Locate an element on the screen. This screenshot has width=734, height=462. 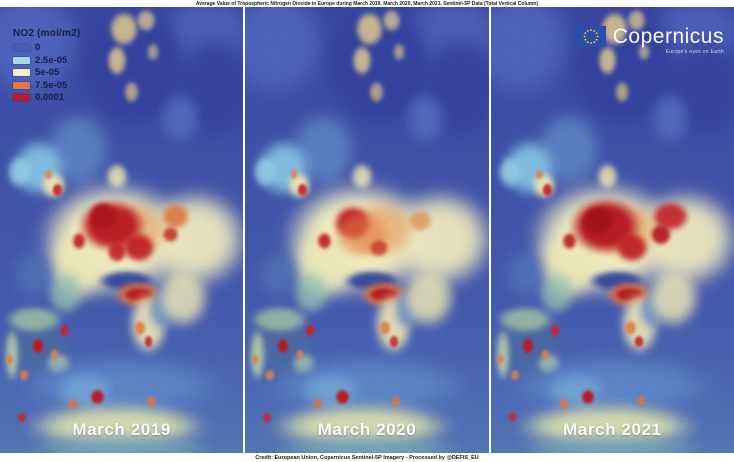
legend-label: 2.5e-05 is located at coordinates (51, 60).